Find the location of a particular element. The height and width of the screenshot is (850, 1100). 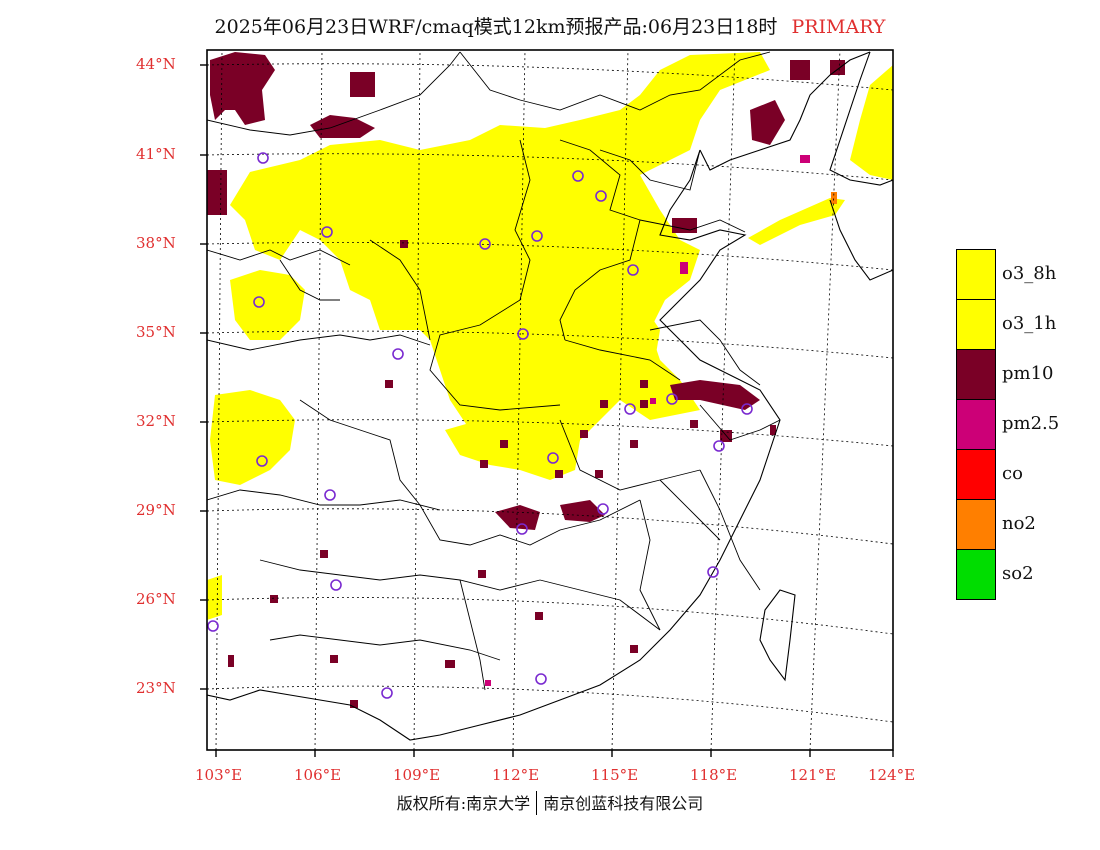

copyright-separator is located at coordinates (537, 803).